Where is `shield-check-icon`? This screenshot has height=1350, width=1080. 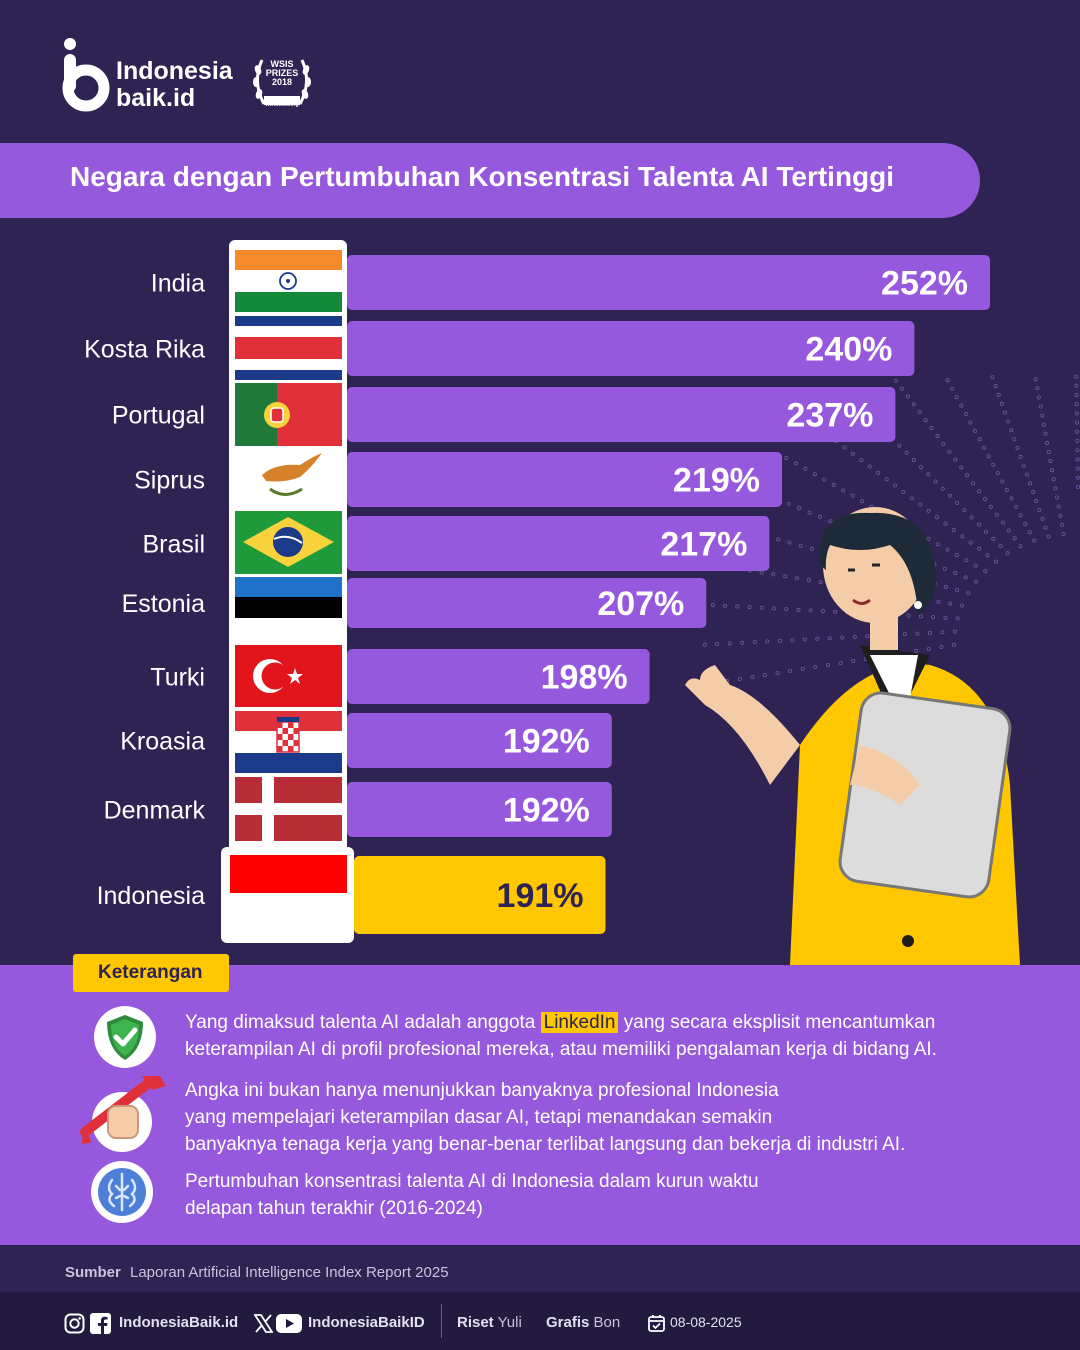
shield-check-icon is located at coordinates (125, 1037).